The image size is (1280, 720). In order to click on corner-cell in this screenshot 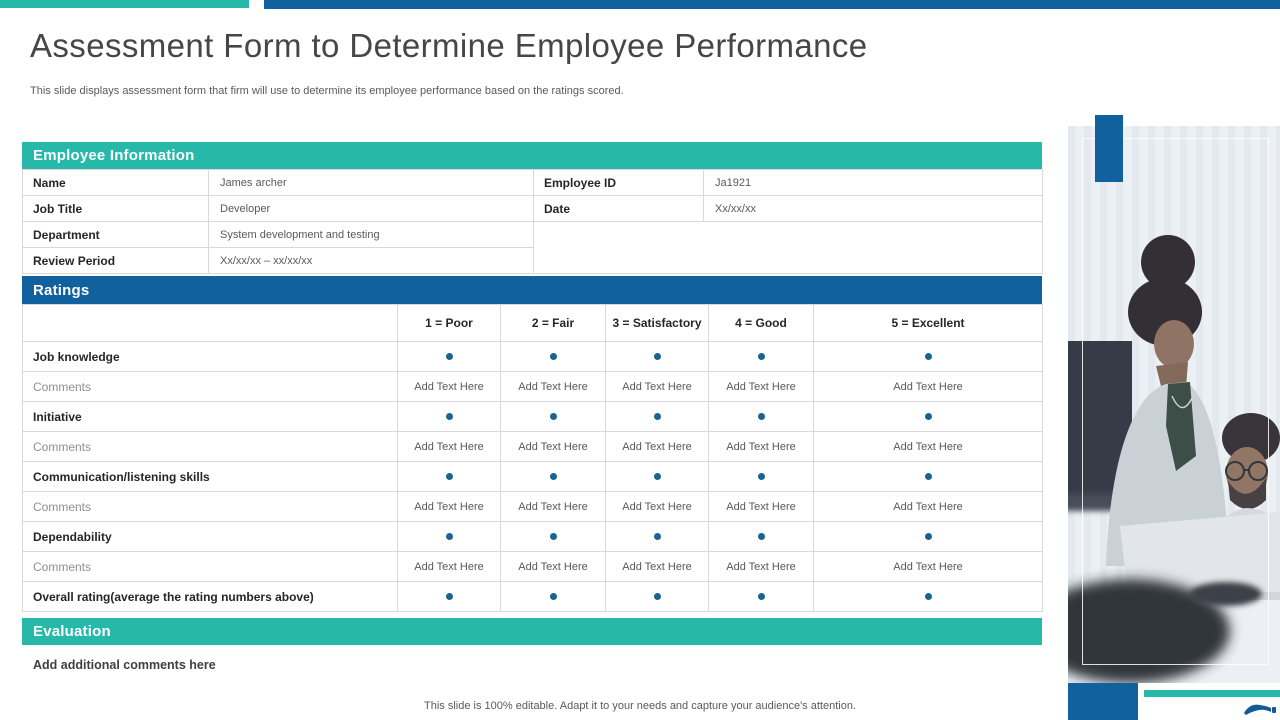, I will do `click(210, 323)`.